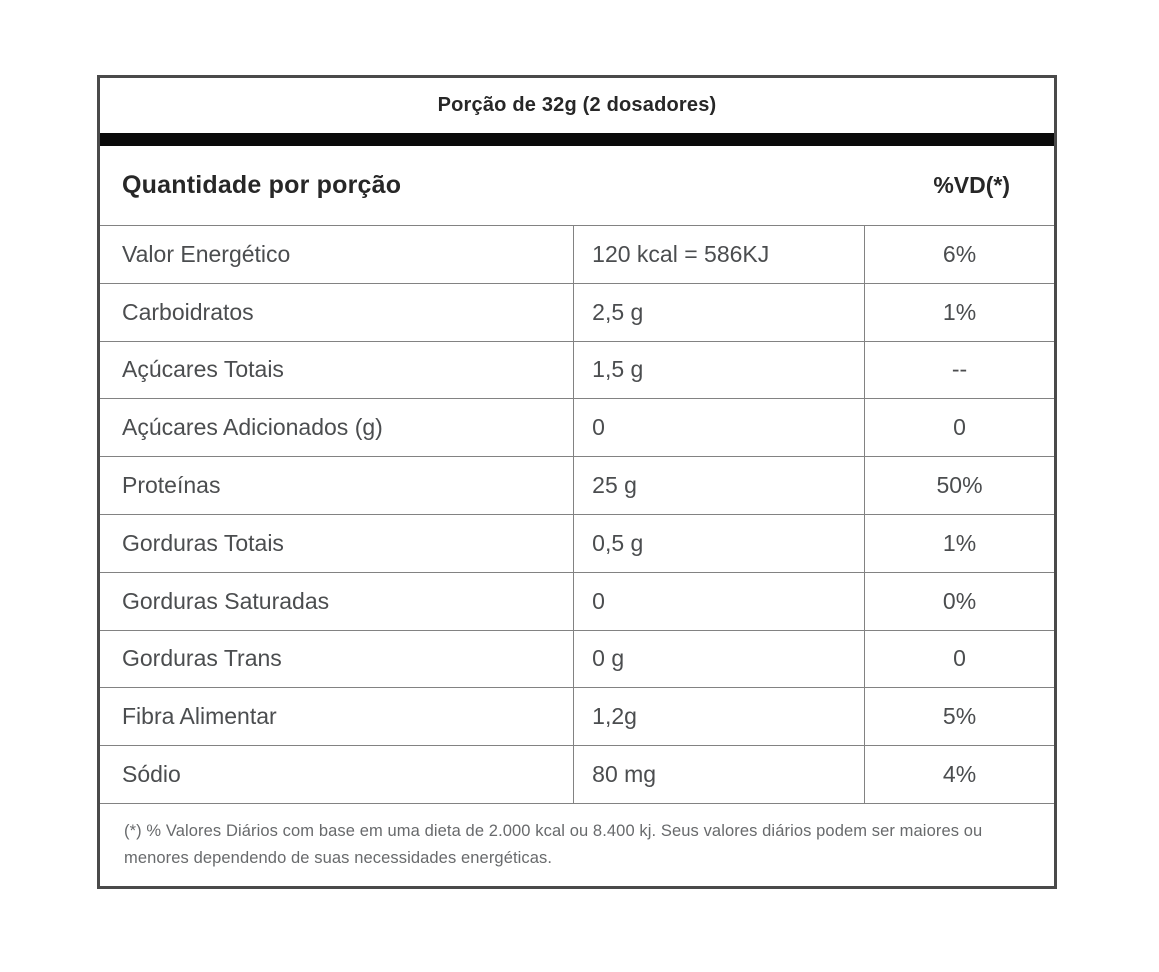  I want to click on amount-per-serving-heading: Quantidade por porção, so click(262, 185).